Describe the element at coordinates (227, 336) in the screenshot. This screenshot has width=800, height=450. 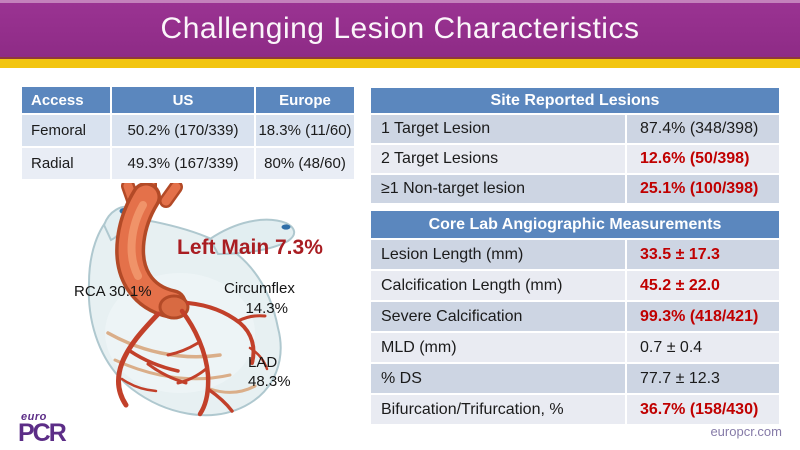
I see `circumflex-artery` at that location.